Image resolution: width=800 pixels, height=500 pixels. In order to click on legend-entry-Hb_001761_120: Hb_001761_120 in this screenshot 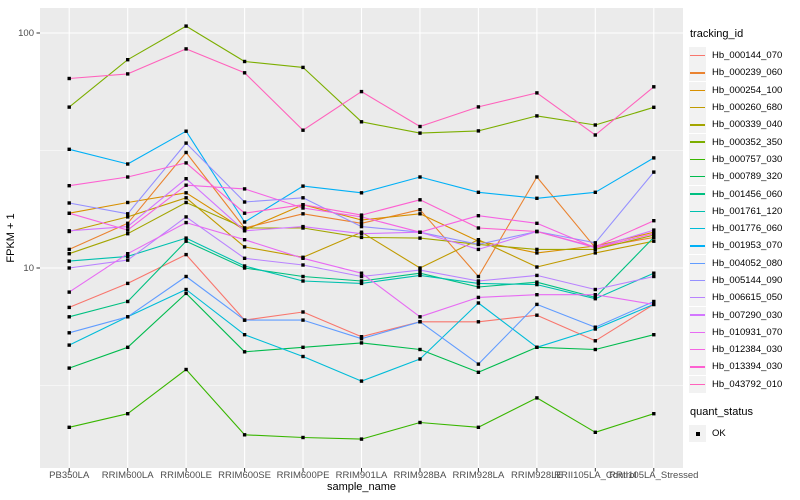, I will do `click(744, 211)`.